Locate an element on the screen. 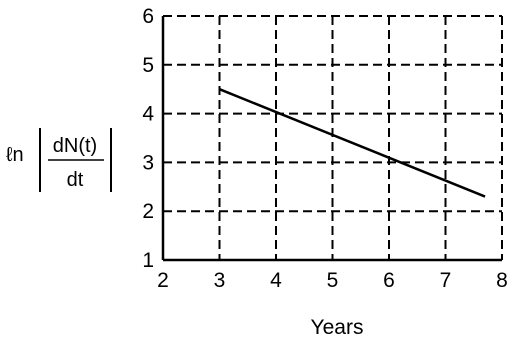 The image size is (513, 337). x-axis-title: Years is located at coordinates (337, 326).